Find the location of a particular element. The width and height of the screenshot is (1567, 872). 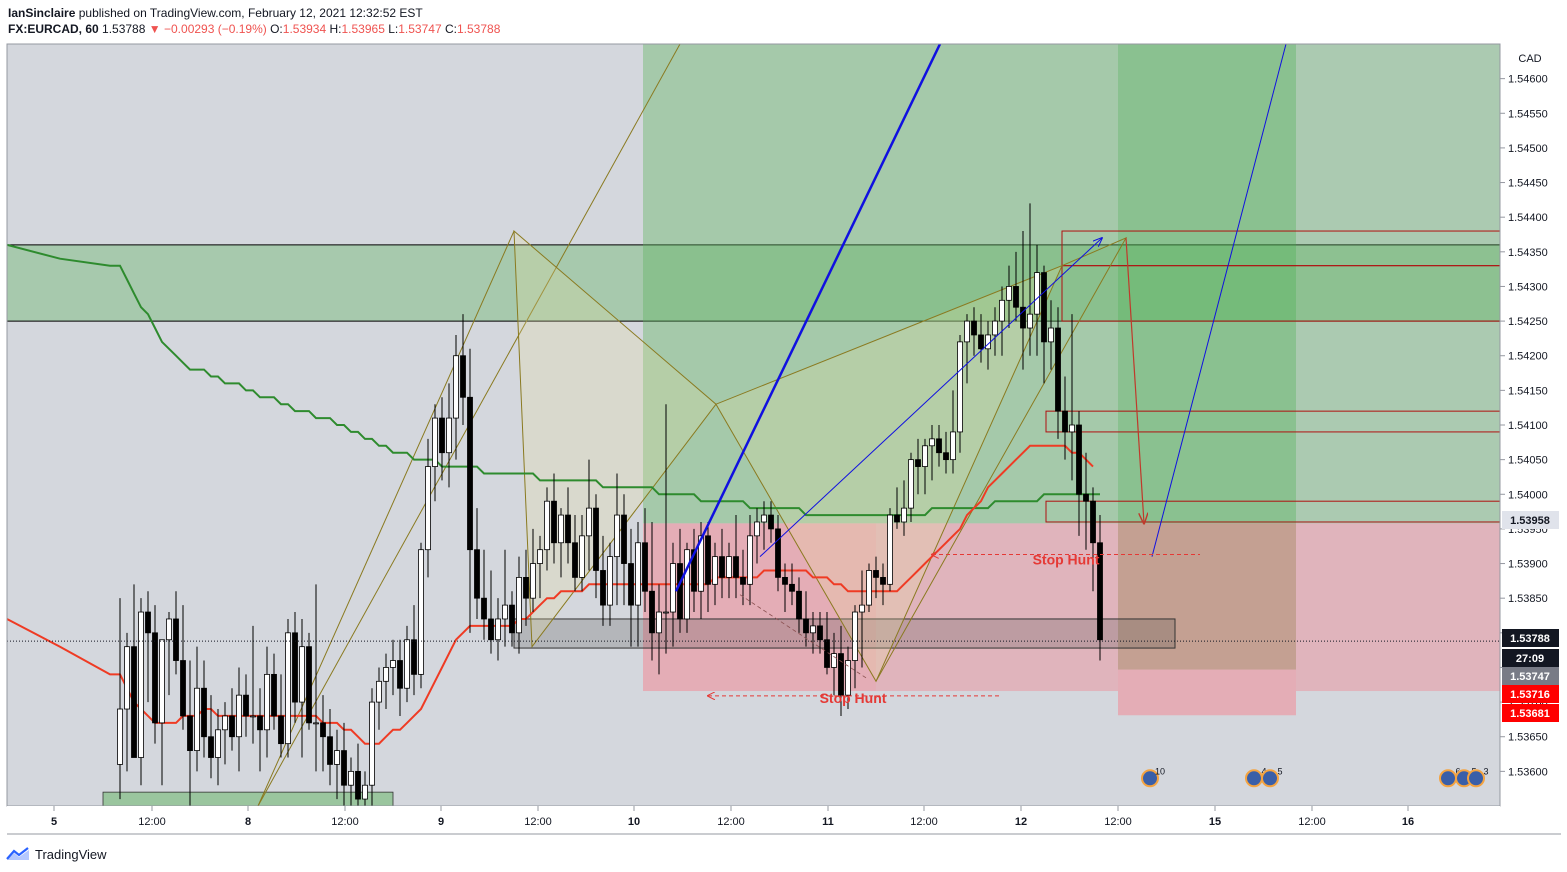

symbol-label: FX:EURCAD, 60 is located at coordinates (53, 29).